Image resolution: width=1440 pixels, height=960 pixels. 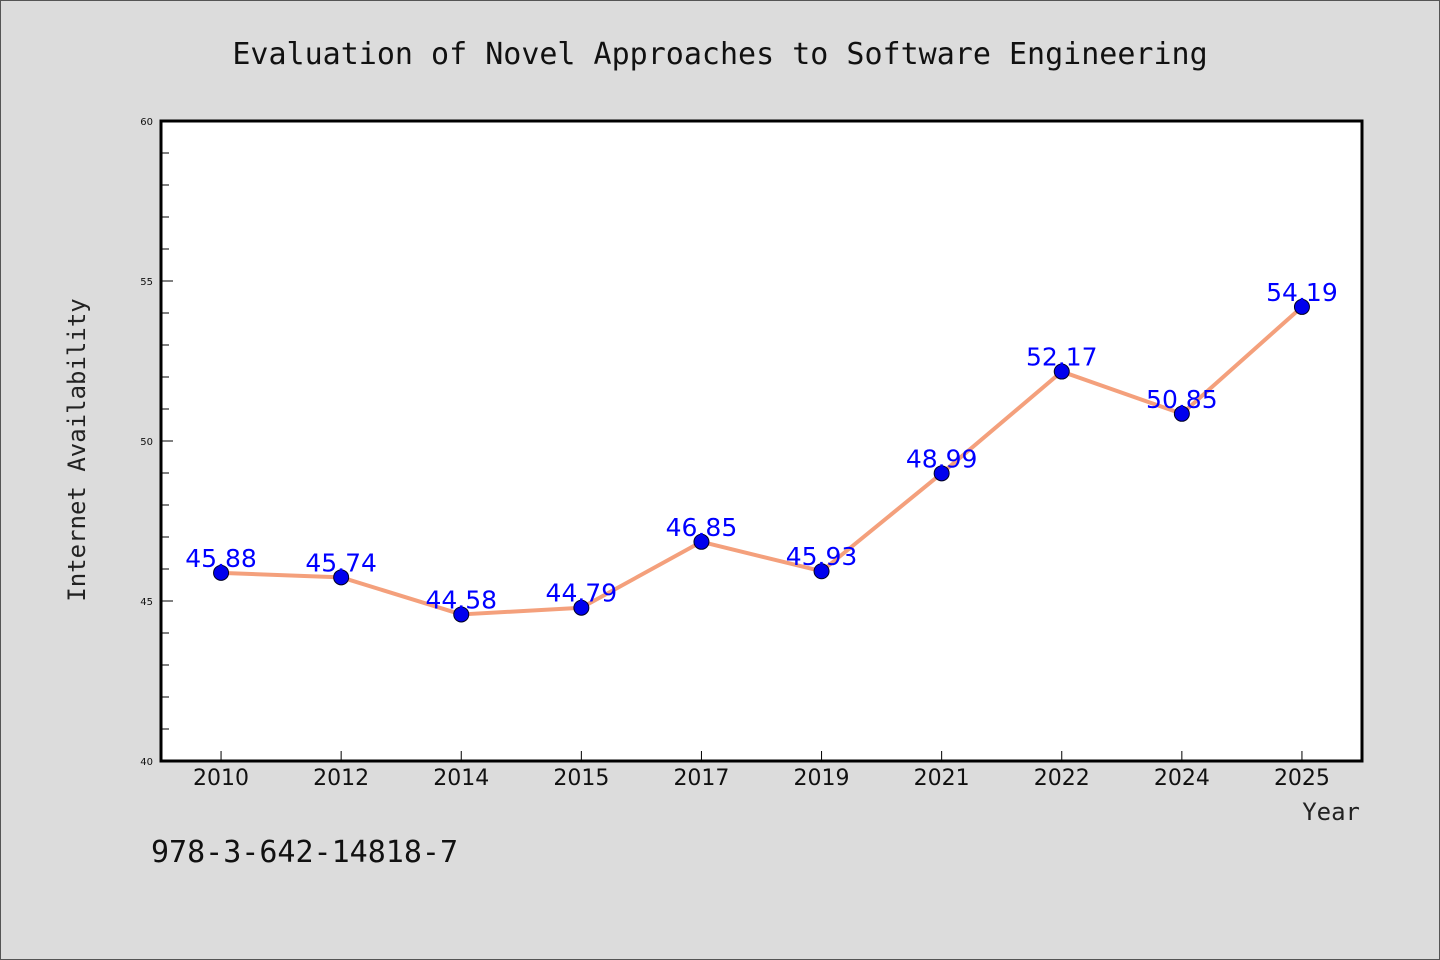 What do you see at coordinates (942, 778) in the screenshot?
I see `x-tick-label: 2021` at bounding box center [942, 778].